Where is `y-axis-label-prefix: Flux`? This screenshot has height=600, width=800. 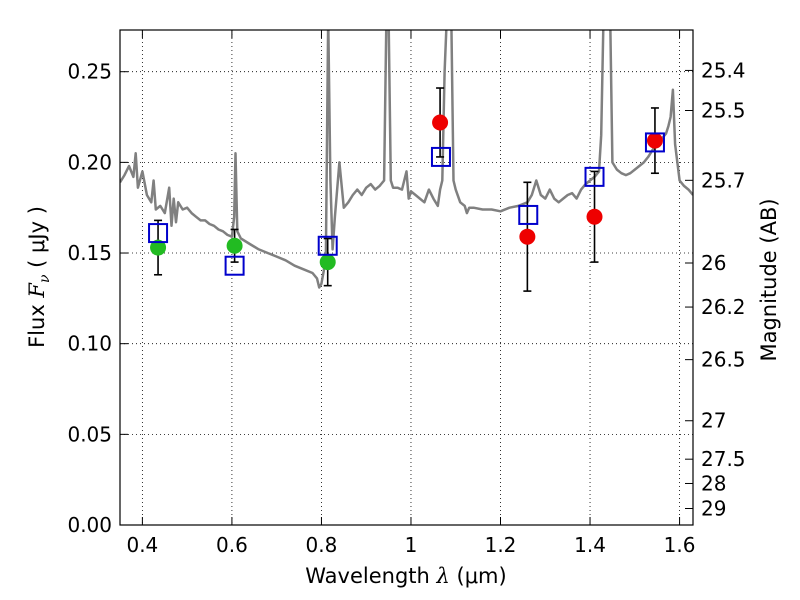 y-axis-label-prefix: Flux is located at coordinates (37, 323).